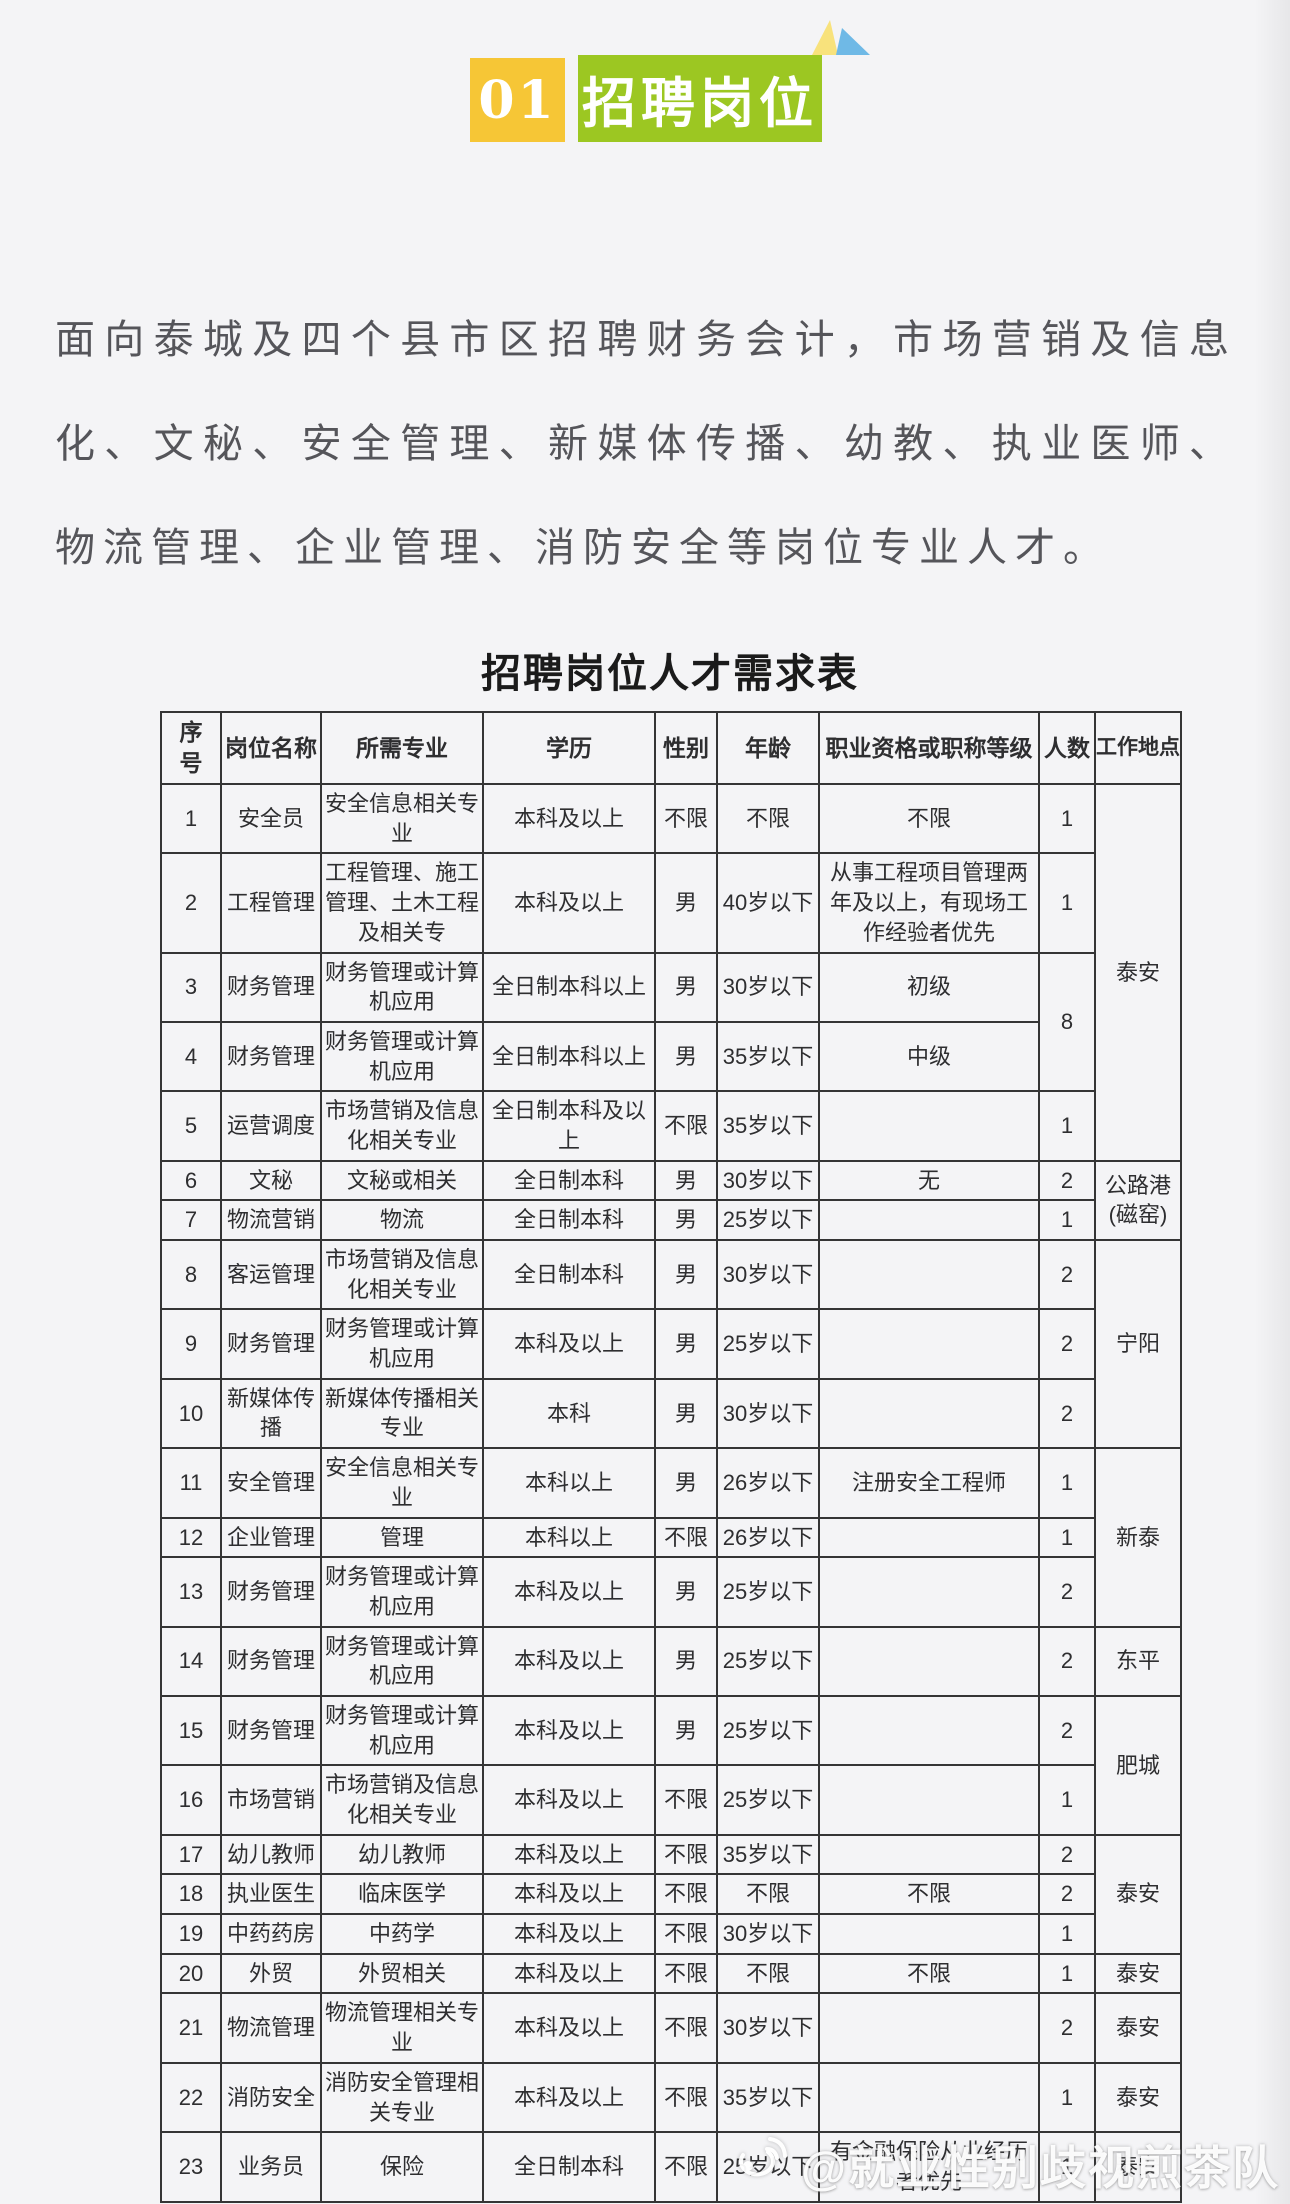  Describe the element at coordinates (670, 1413) in the screenshot. I see `table-row: 10 新媒体传播 新媒体传播相关专业 本科男 30岁以下 2` at that location.